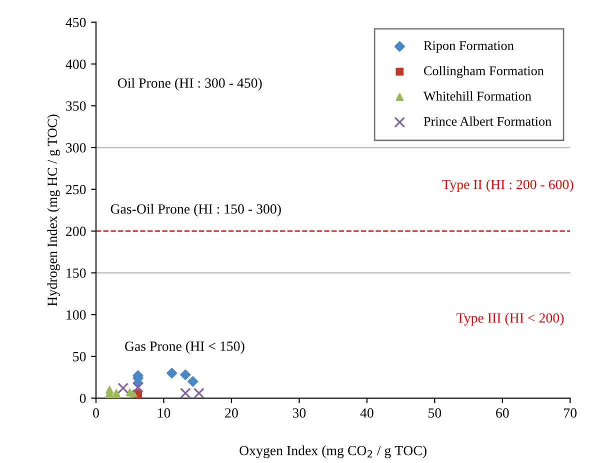 The height and width of the screenshot is (463, 589). What do you see at coordinates (83, 399) in the screenshot?
I see `y-tick-label: 0` at bounding box center [83, 399].